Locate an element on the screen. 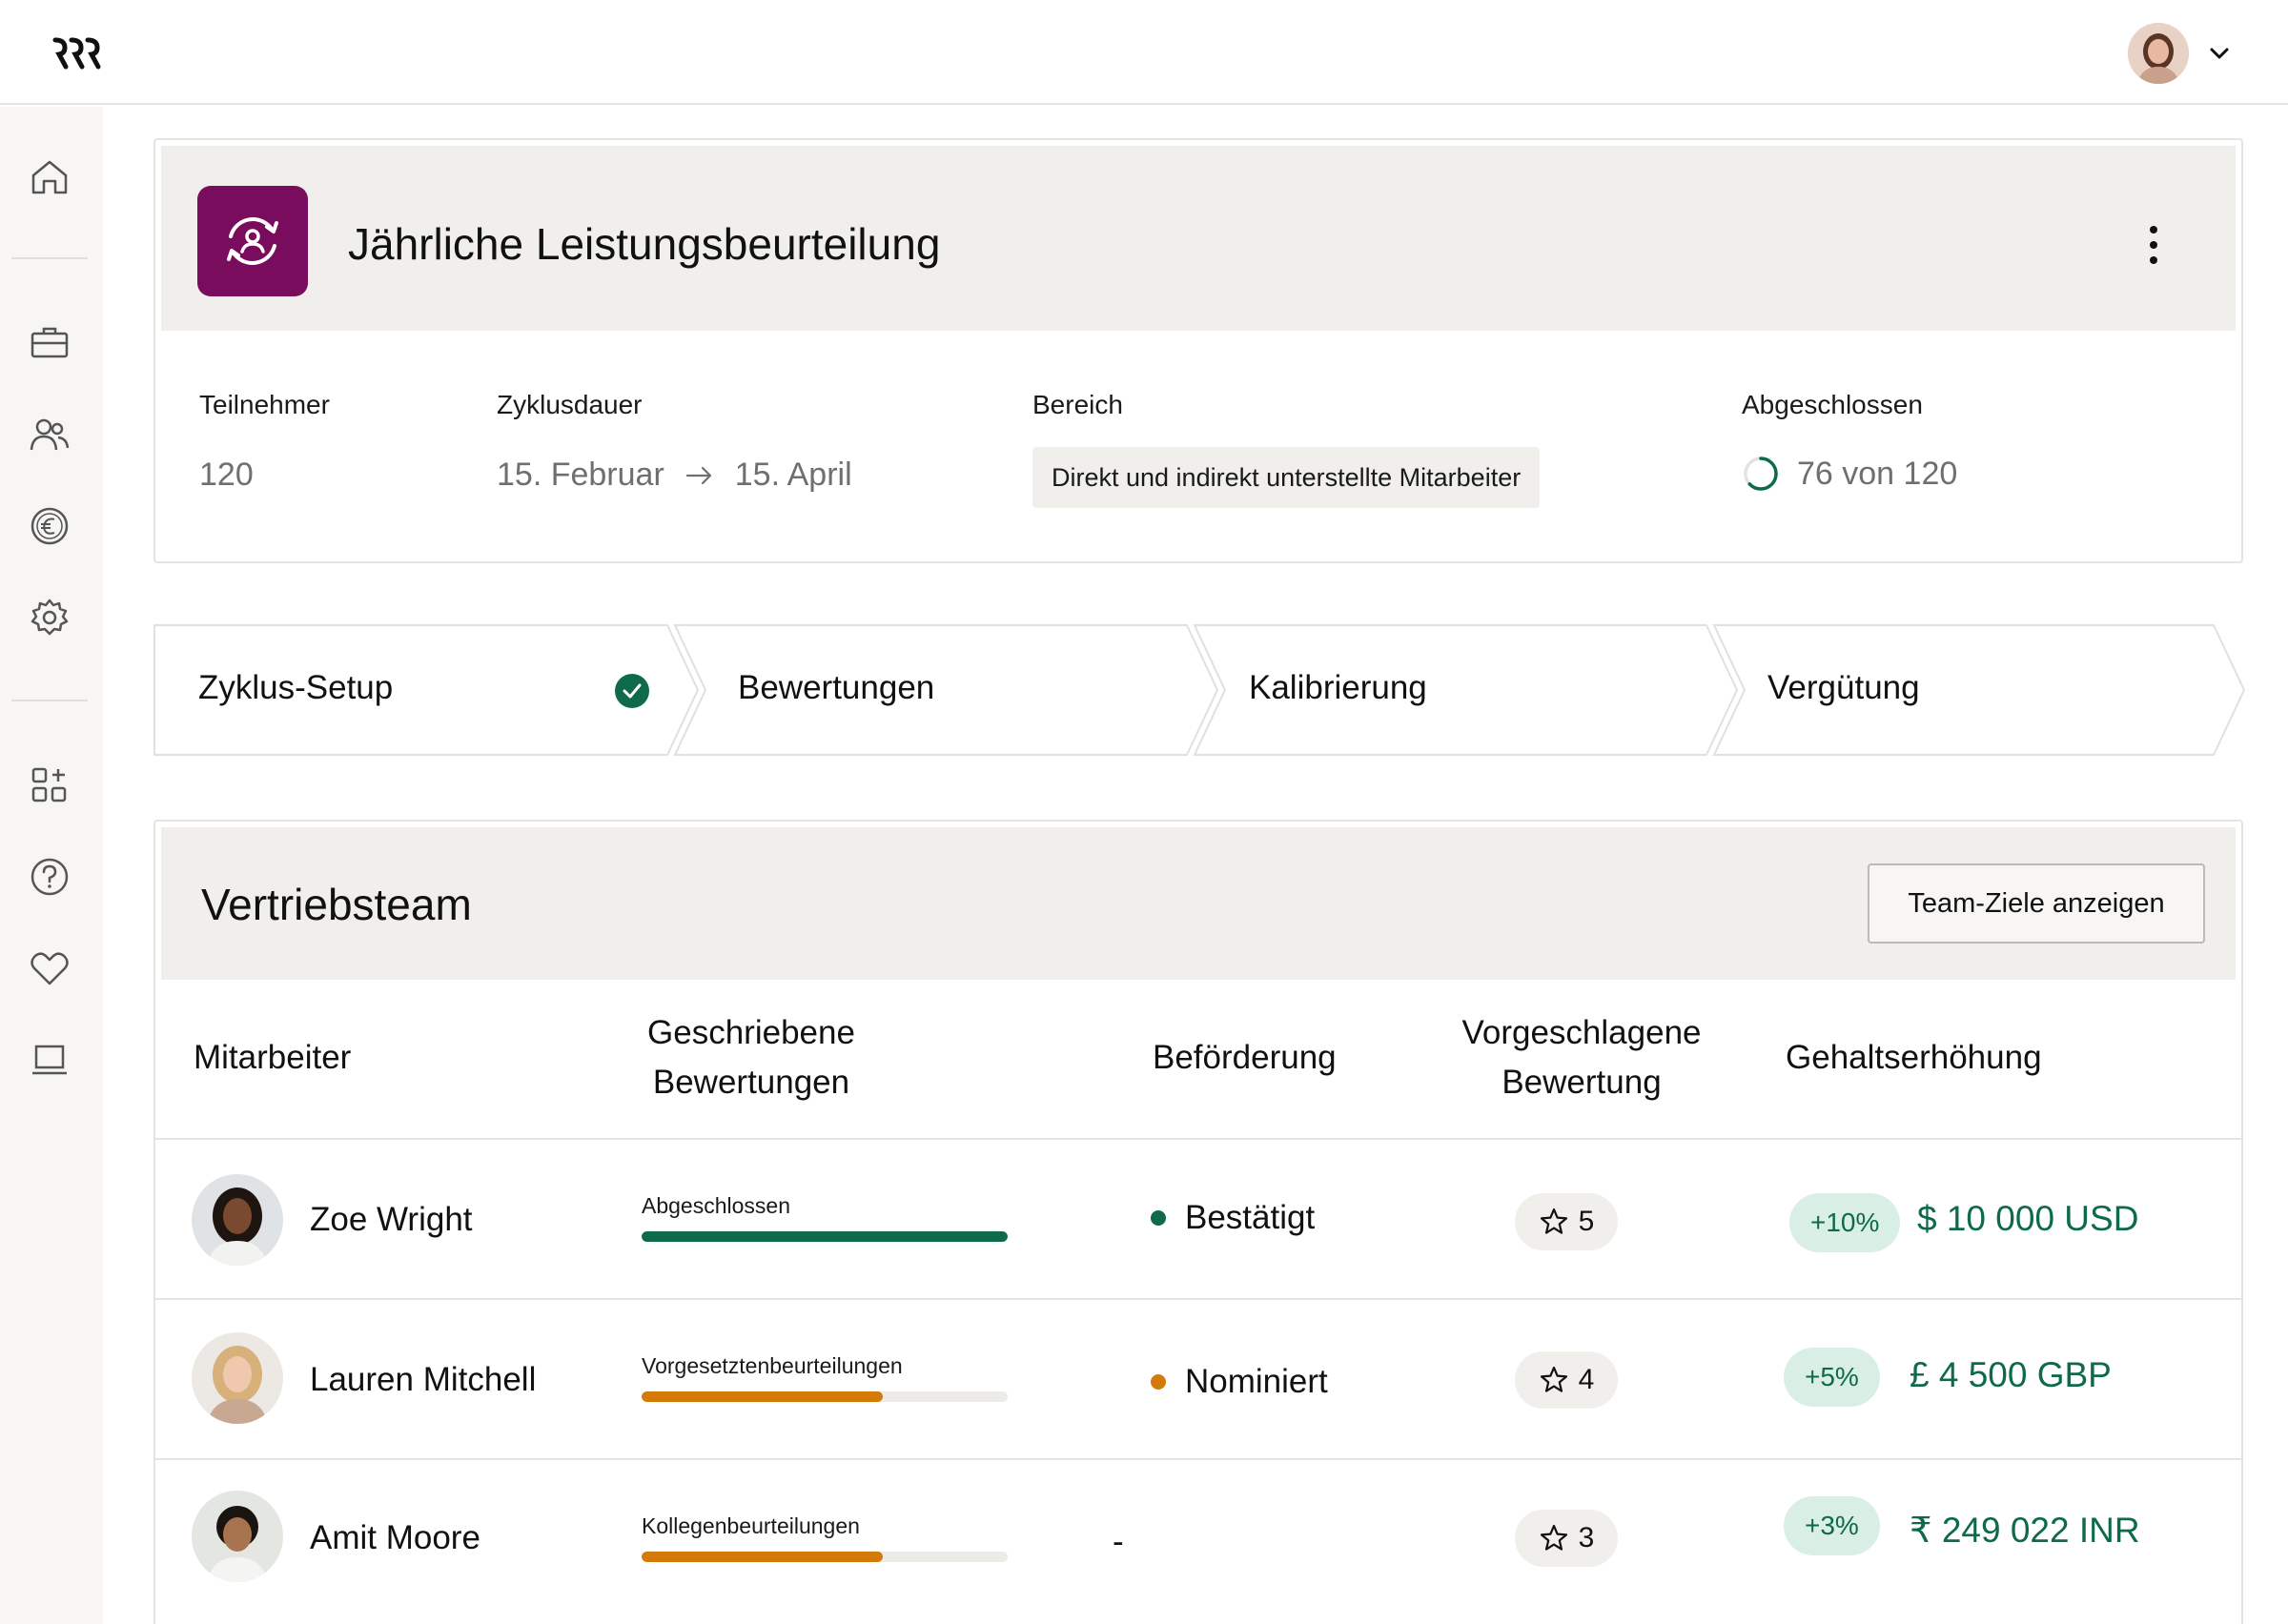 The width and height of the screenshot is (2288, 1624). participants-label: Teilnehmer is located at coordinates (264, 404).